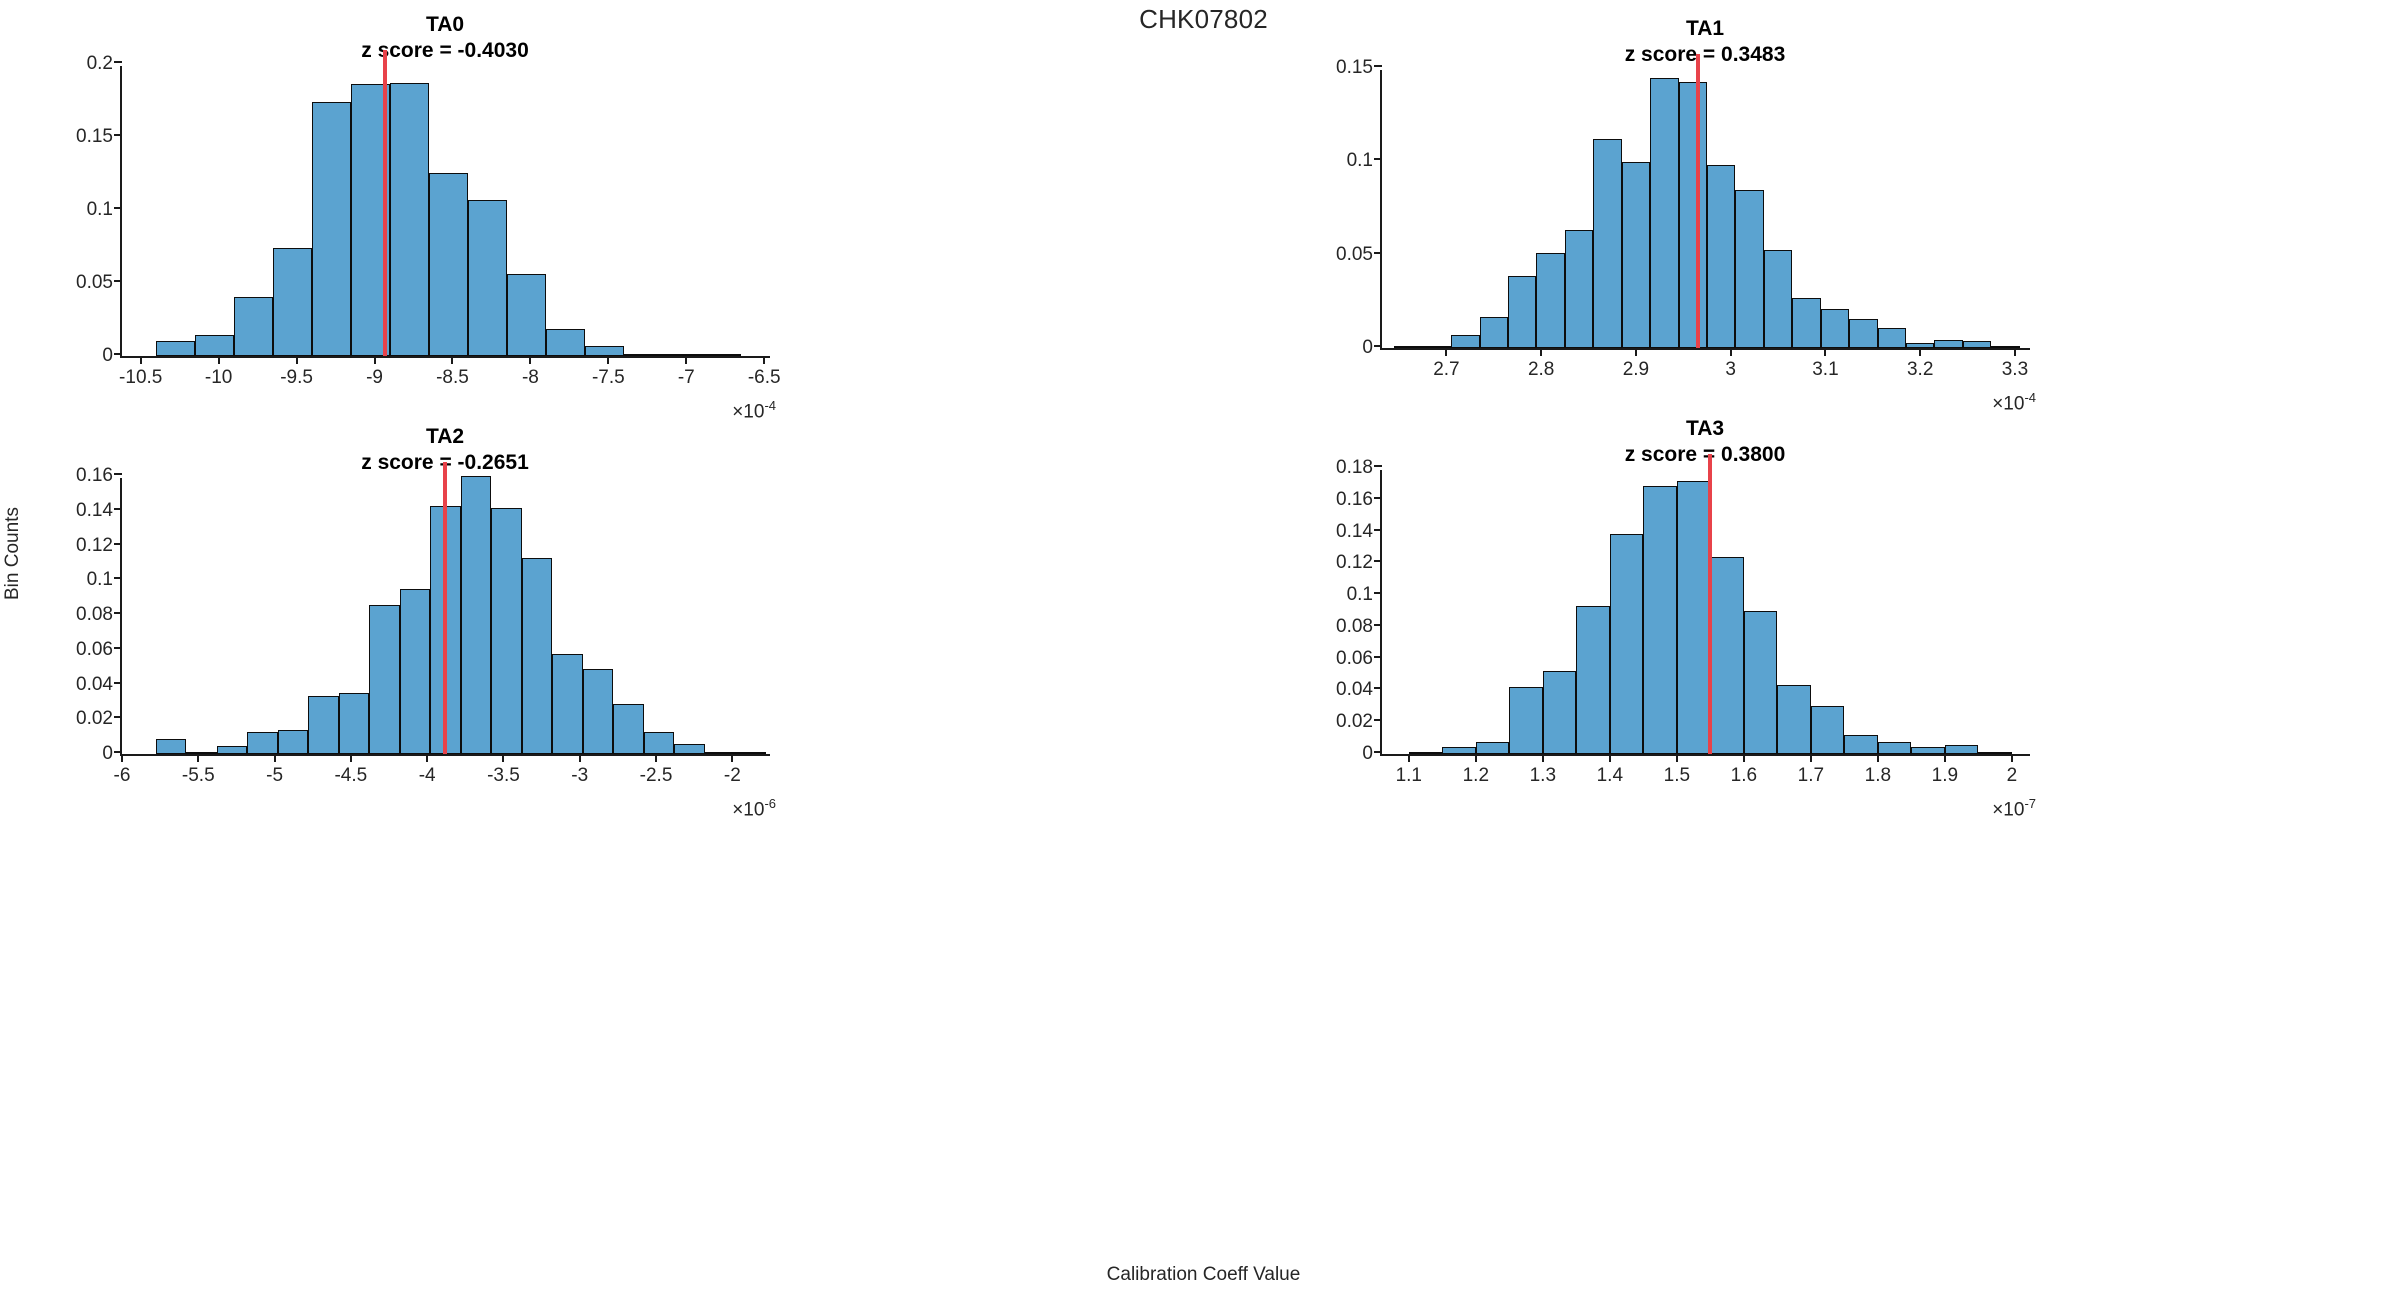  Describe the element at coordinates (218, 377) in the screenshot. I see `x-tick-label: -10` at that location.